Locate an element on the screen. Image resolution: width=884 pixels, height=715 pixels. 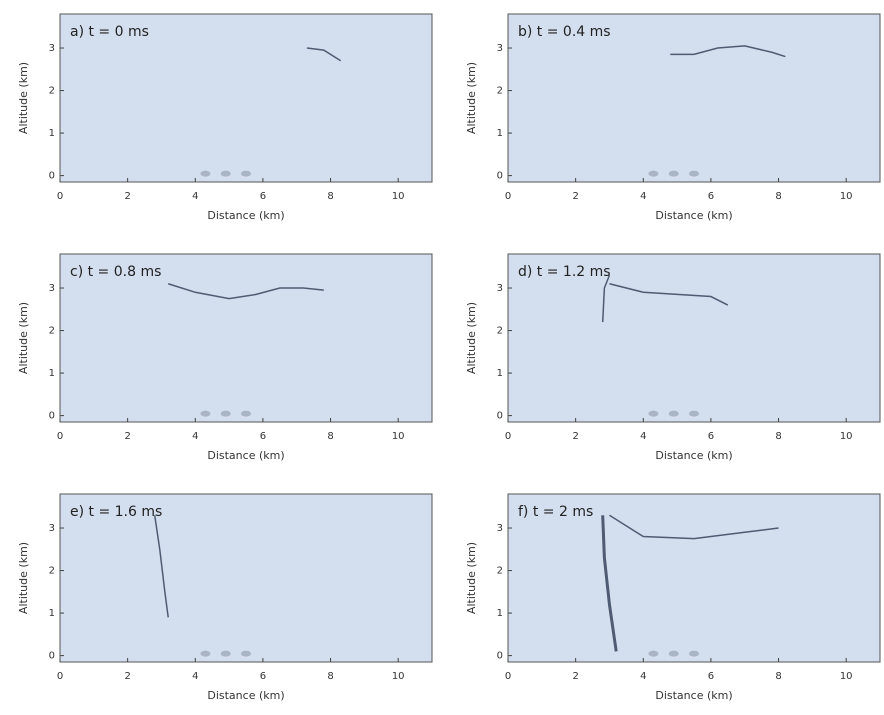
panel-title: a) t = 0 ms is located at coordinates (109, 32).